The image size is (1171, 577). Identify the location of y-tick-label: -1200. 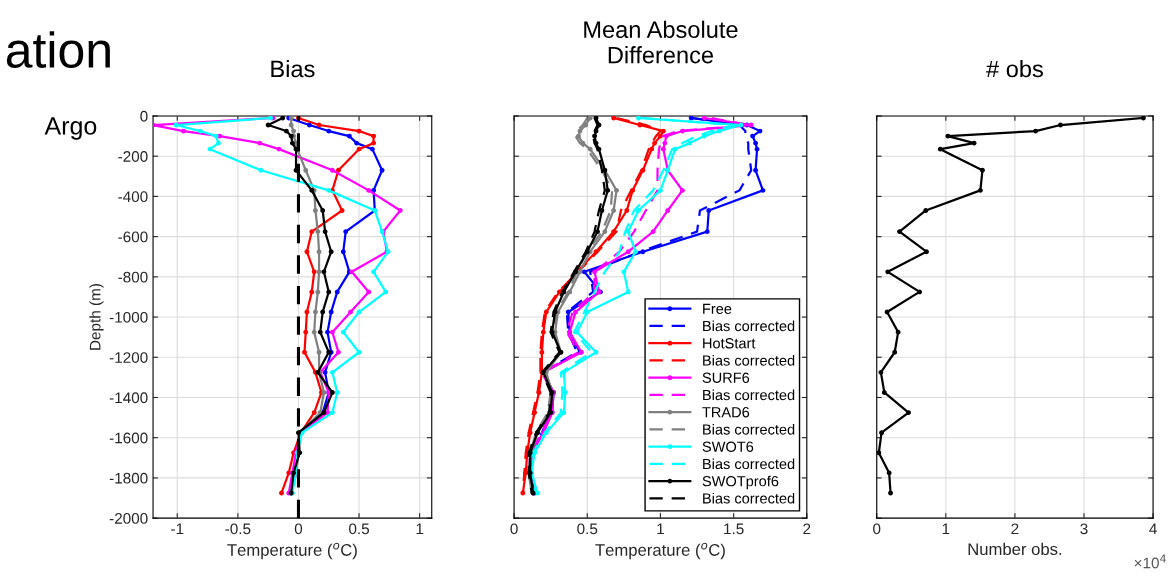
(128, 357).